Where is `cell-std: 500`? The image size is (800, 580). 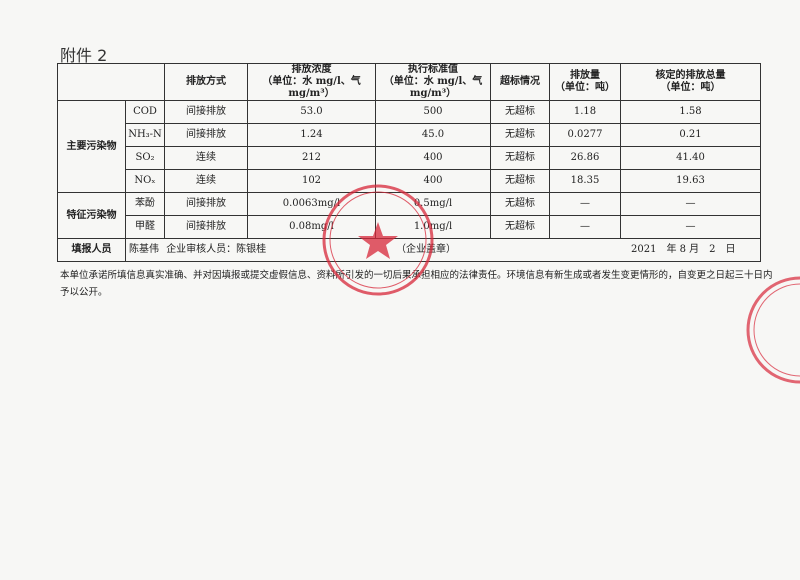 cell-std: 500 is located at coordinates (433, 112).